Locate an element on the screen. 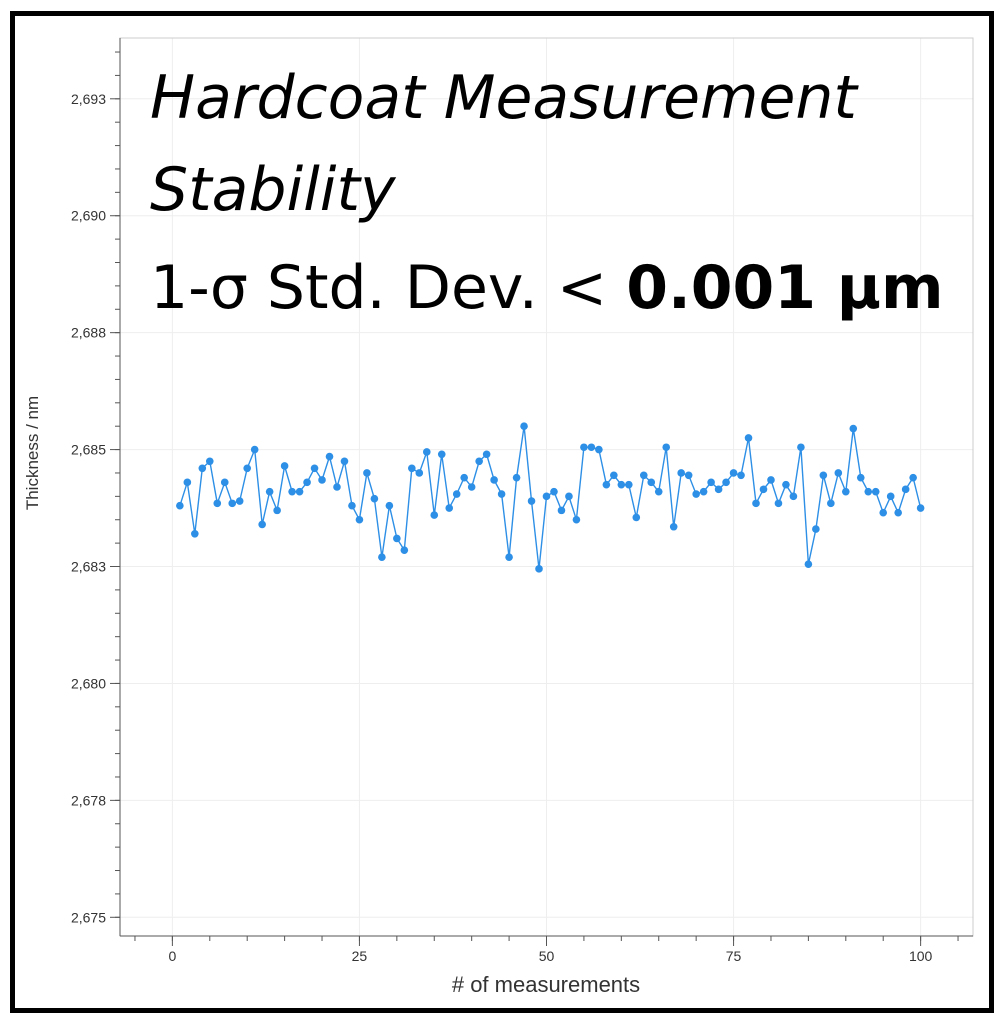  x-tick-label: 0 is located at coordinates (172, 956).